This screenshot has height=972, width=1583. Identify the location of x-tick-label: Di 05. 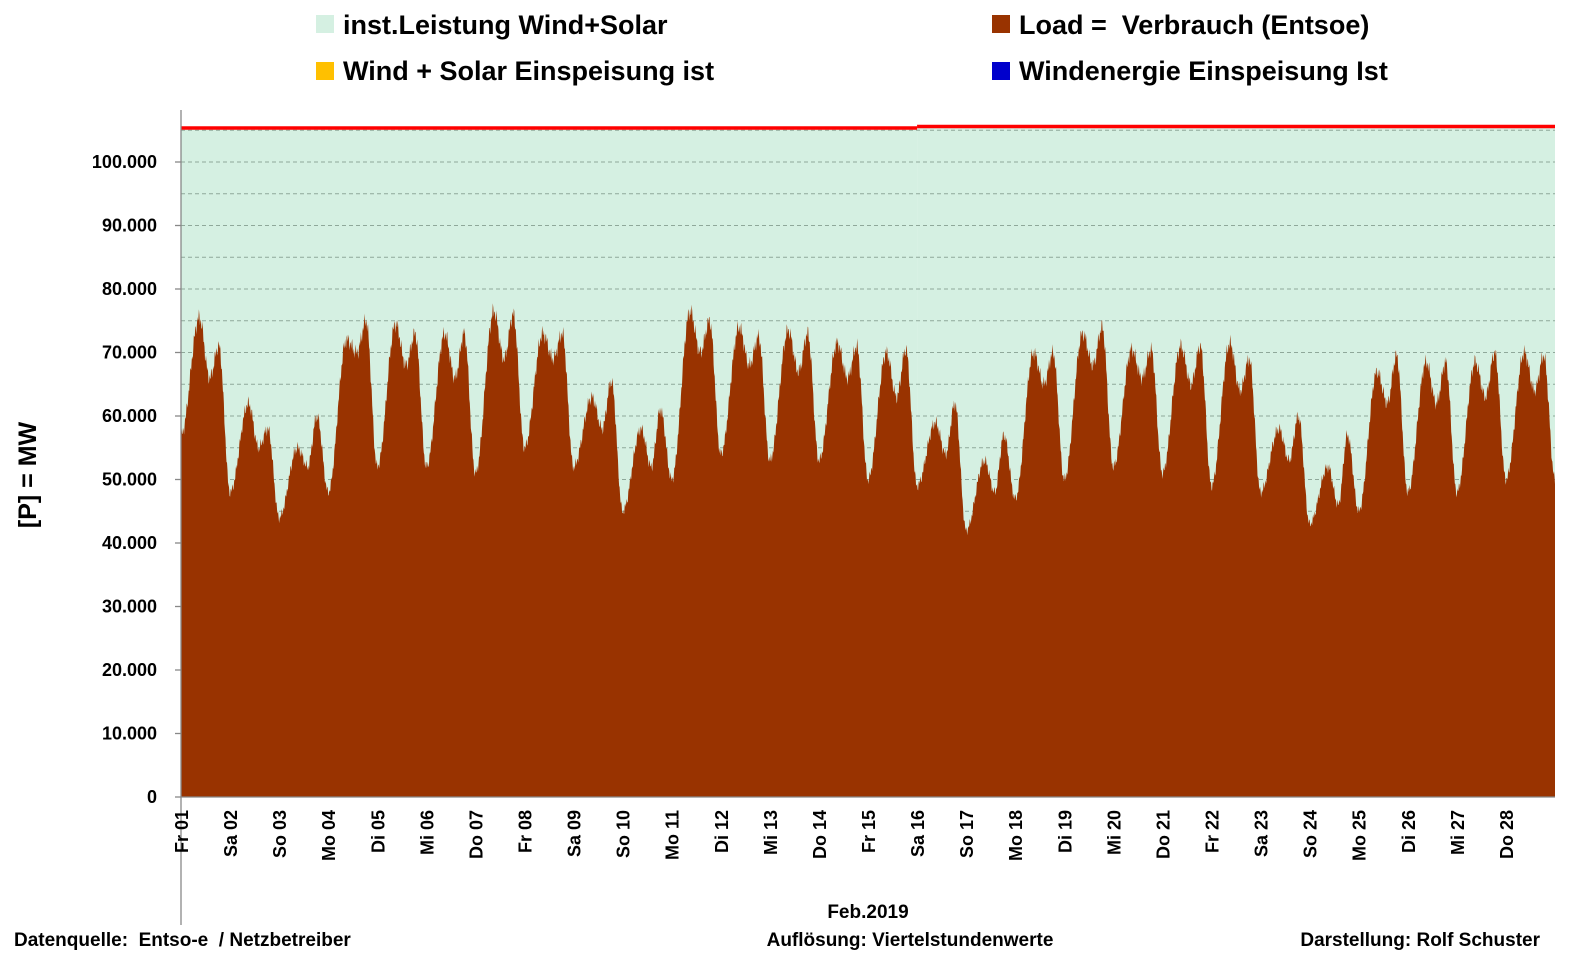
(378, 831).